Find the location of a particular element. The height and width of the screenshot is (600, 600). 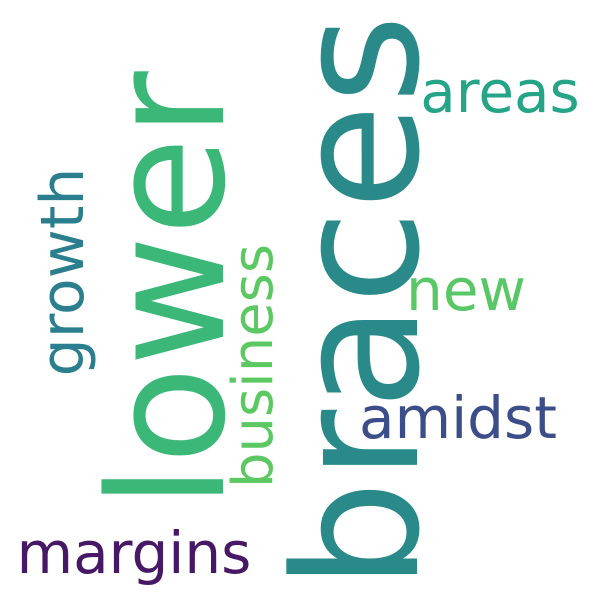

word-margins: margins is located at coordinates (134, 553).